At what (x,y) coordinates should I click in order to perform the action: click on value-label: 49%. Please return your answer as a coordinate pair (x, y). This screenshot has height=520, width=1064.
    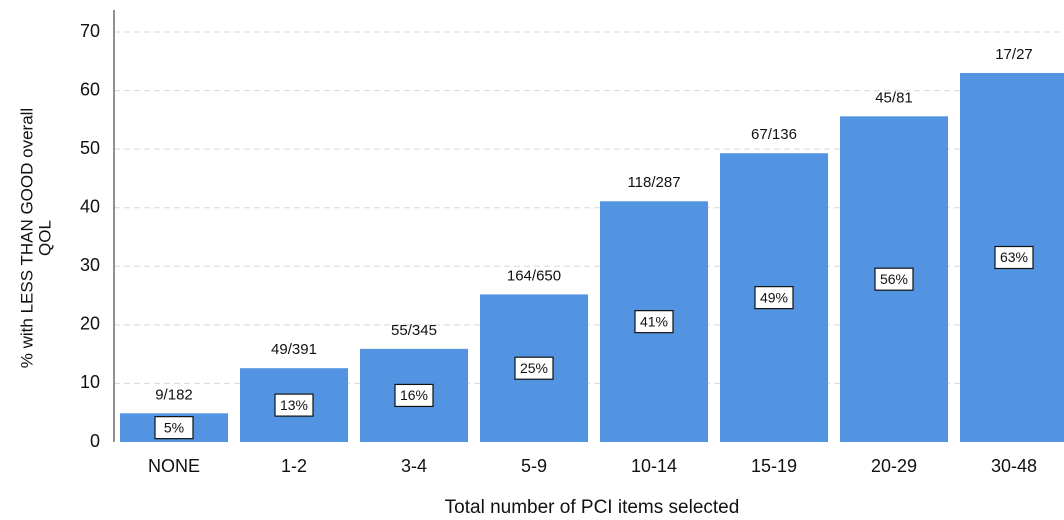
    Looking at the image, I should click on (774, 297).